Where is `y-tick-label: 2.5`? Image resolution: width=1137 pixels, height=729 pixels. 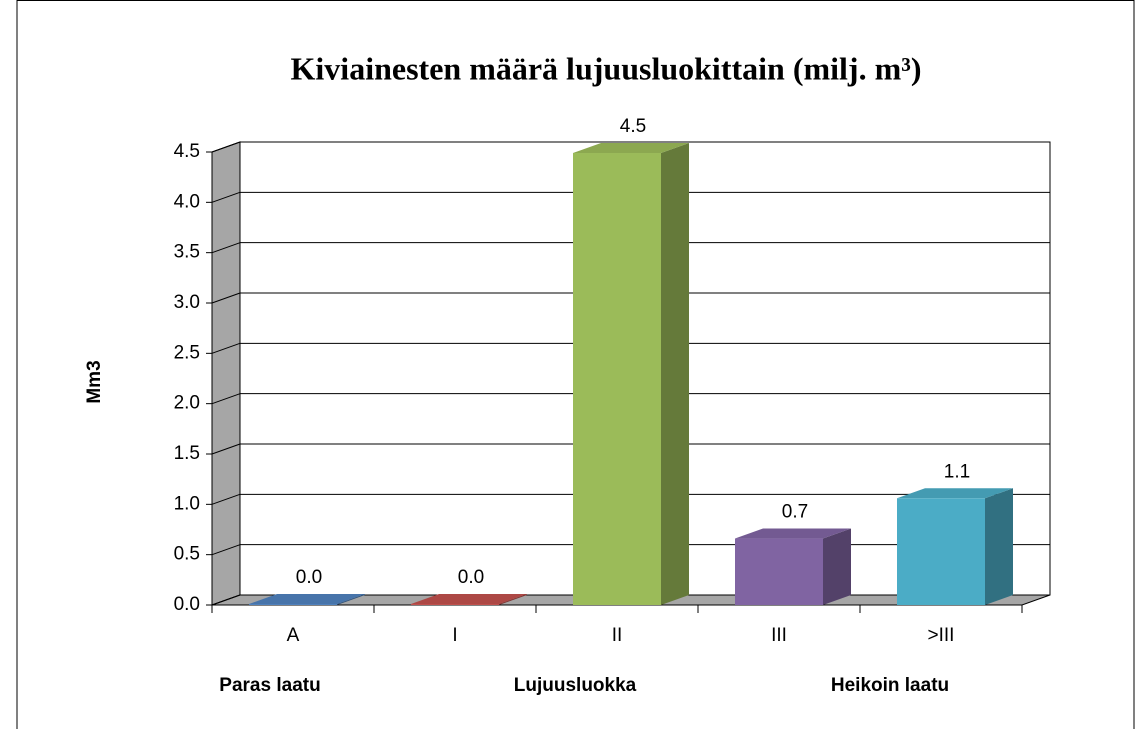 y-tick-label: 2.5 is located at coordinates (187, 352).